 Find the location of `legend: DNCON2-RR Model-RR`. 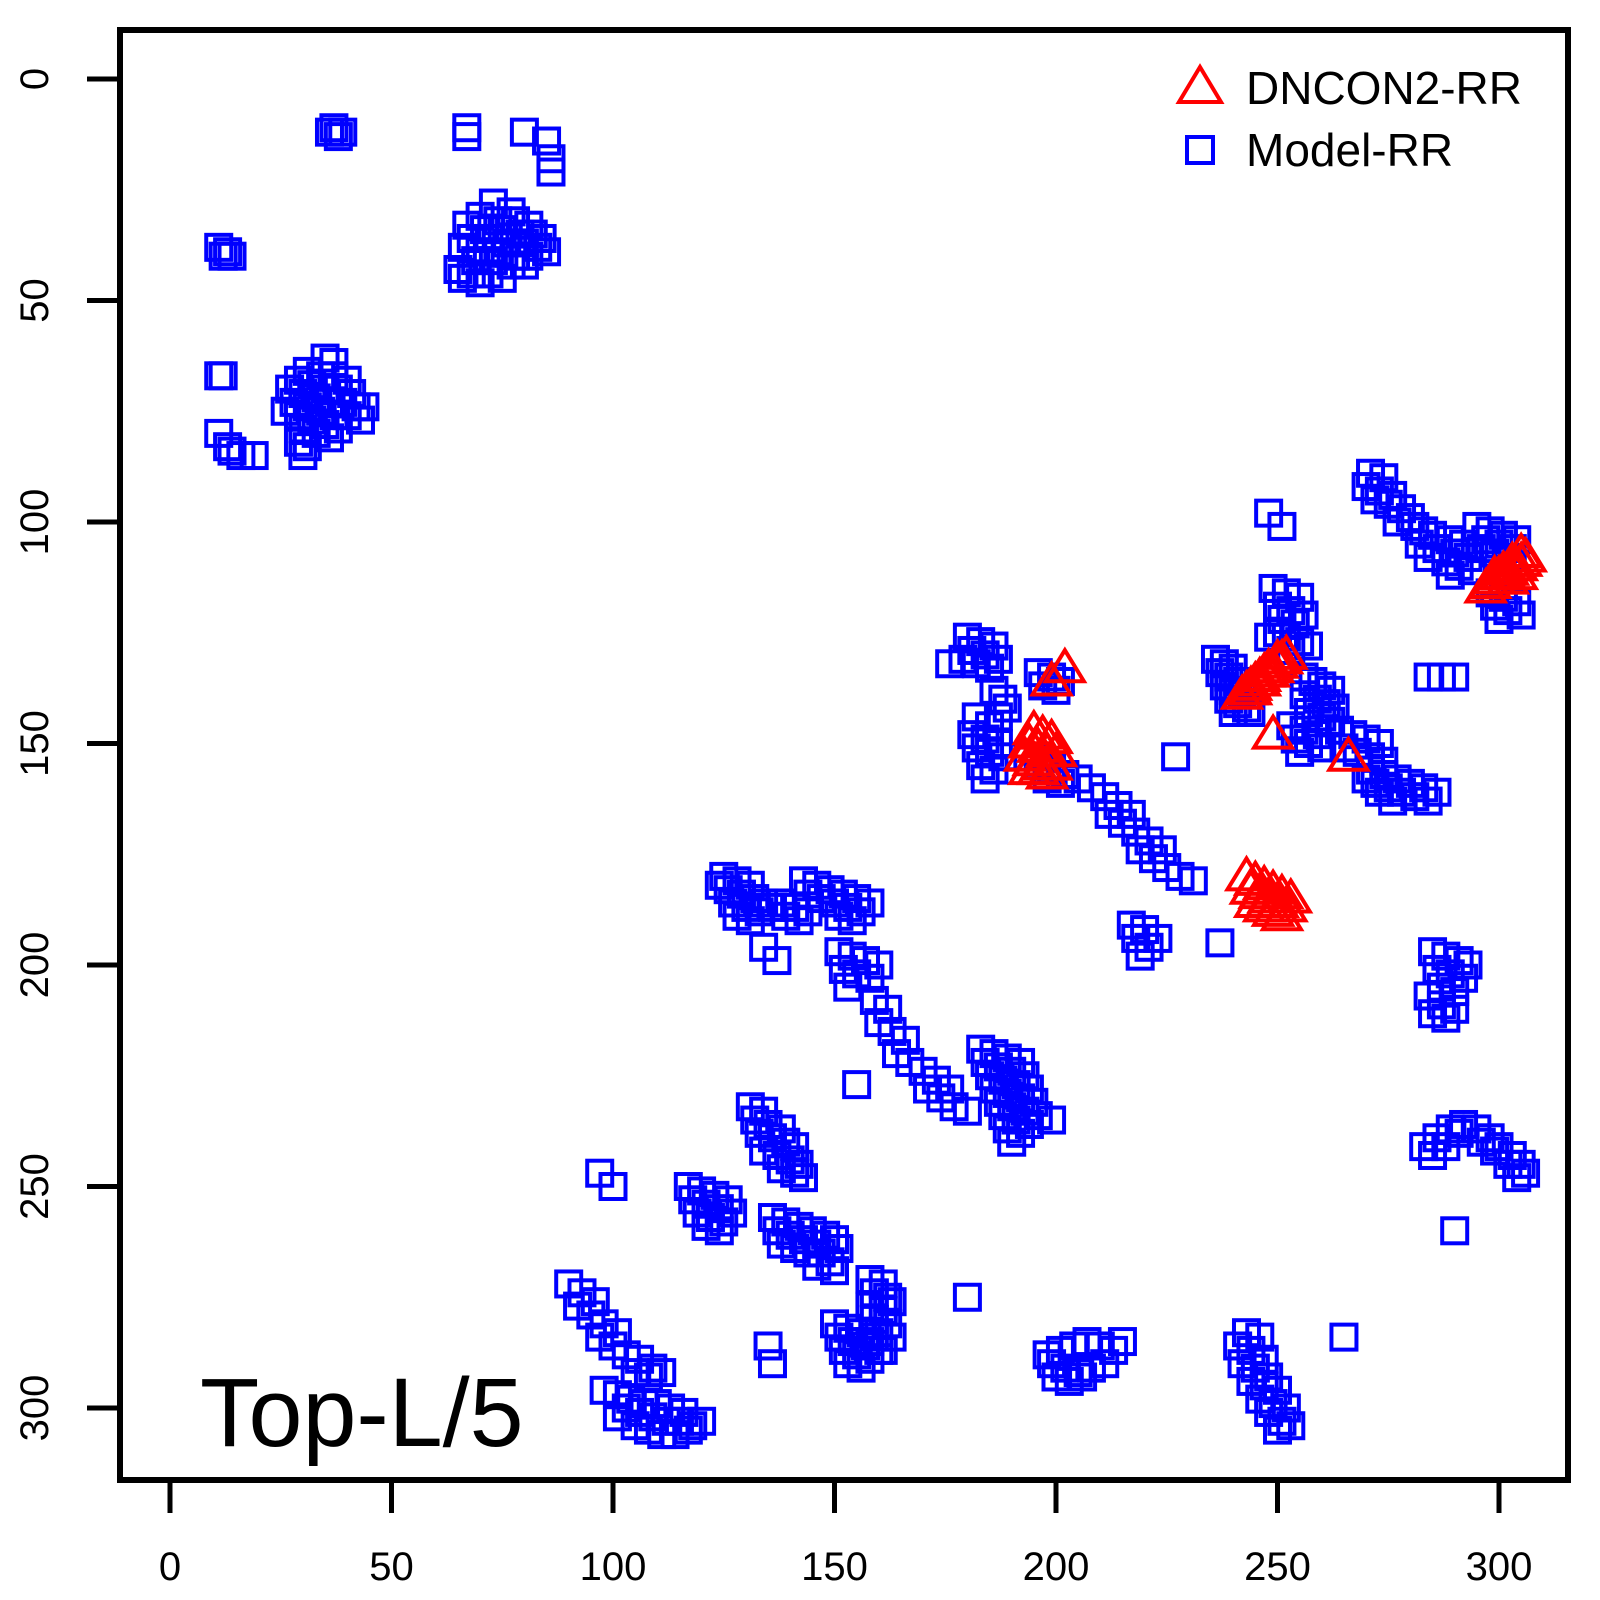

legend: DNCON2-RR Model-RR is located at coordinates (1348, 119).